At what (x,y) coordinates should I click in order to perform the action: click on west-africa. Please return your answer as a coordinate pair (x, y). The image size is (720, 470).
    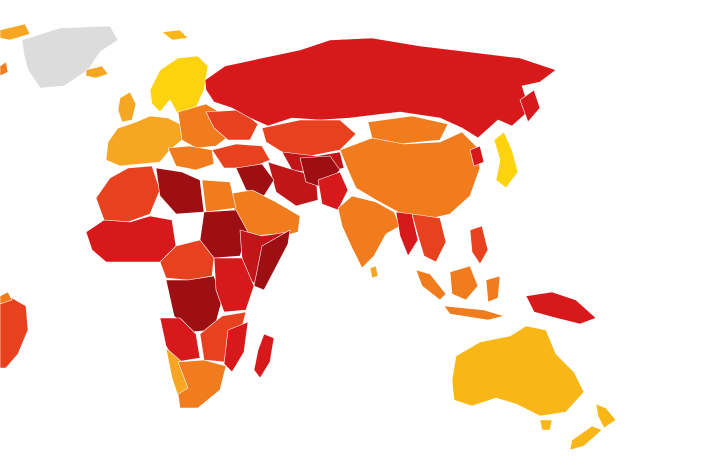
    Looking at the image, I should click on (131, 239).